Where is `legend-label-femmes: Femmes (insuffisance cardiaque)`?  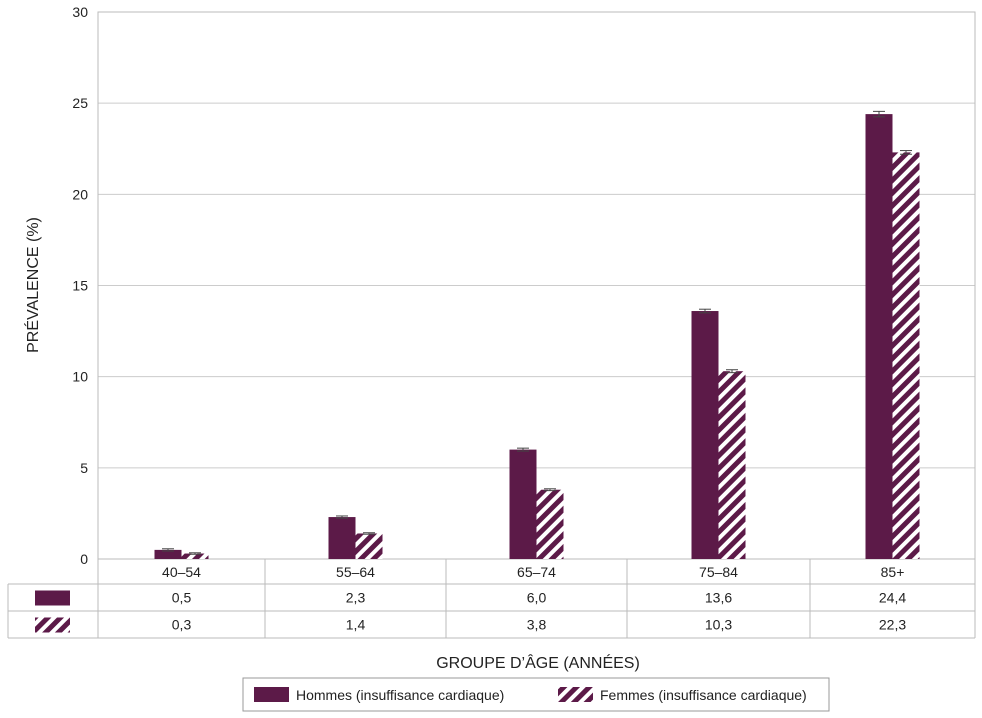
legend-label-femmes: Femmes (insuffisance cardiaque) is located at coordinates (703, 695).